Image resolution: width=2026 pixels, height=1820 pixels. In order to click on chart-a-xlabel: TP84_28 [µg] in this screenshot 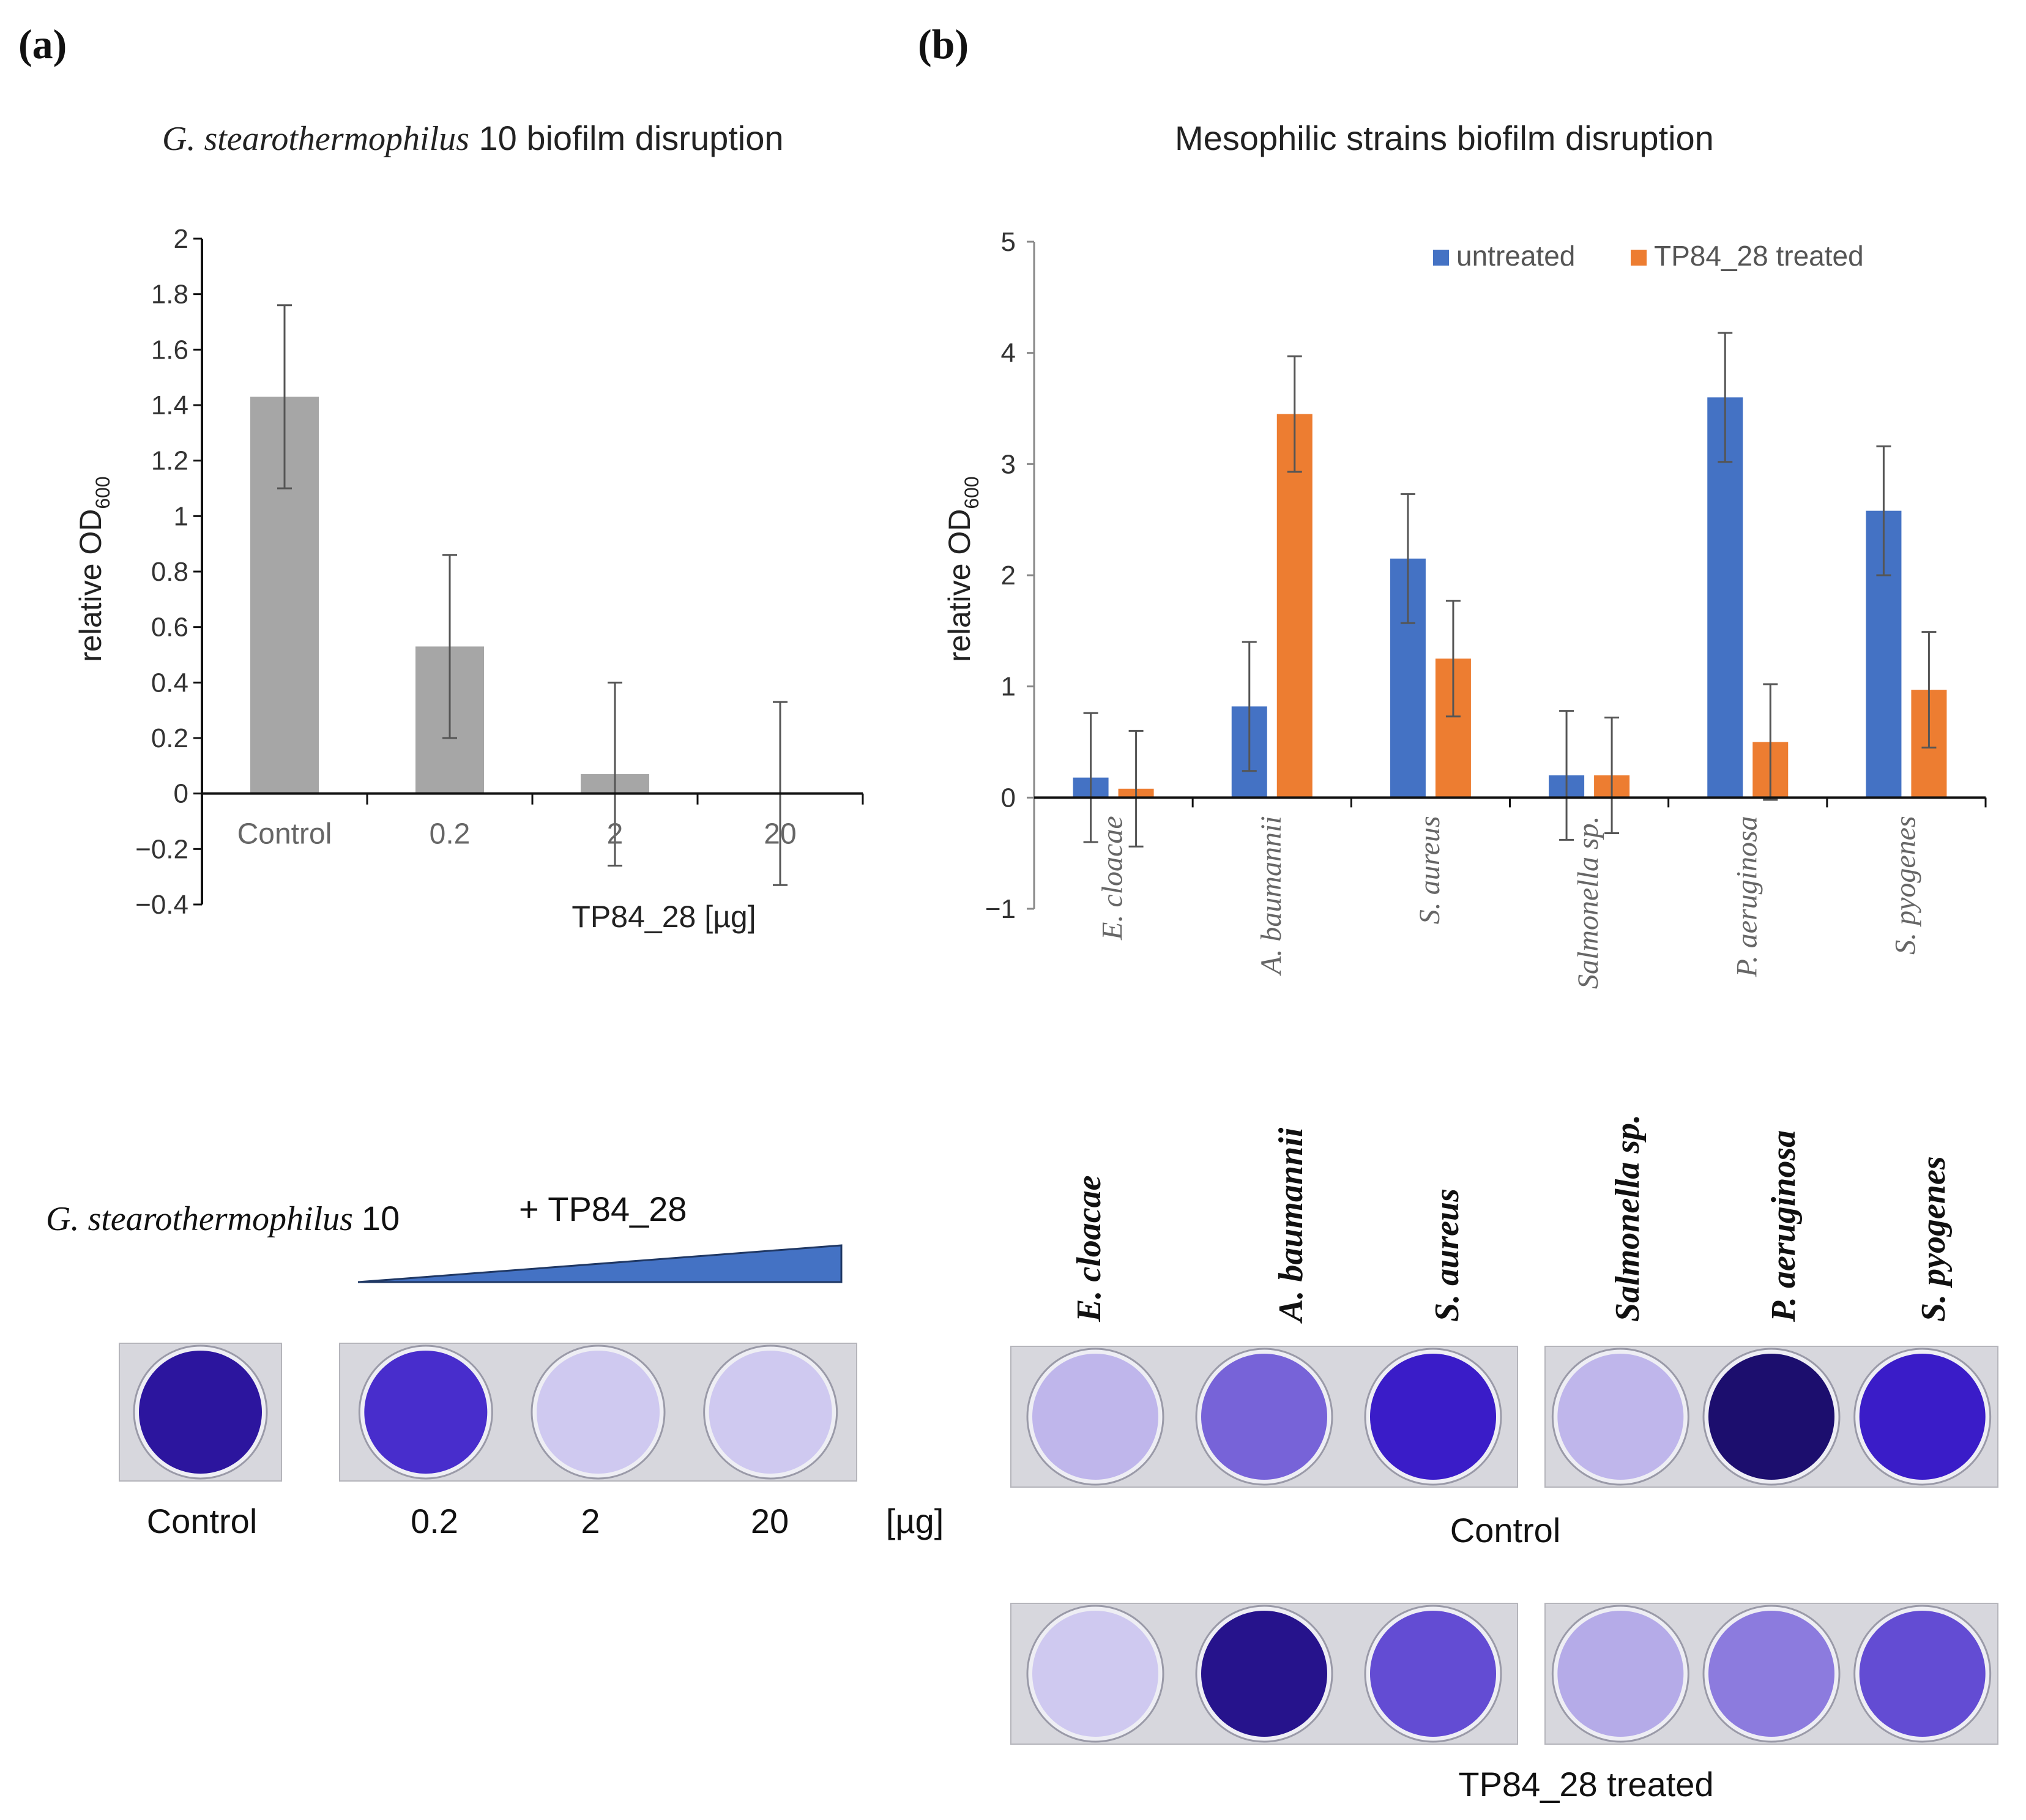, I will do `click(664, 917)`.